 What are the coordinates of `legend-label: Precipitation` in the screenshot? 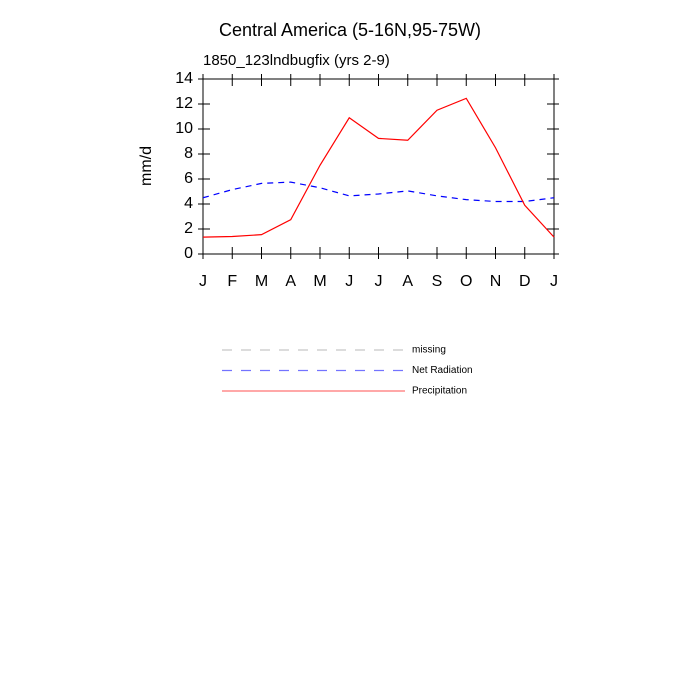 It's located at (439, 391).